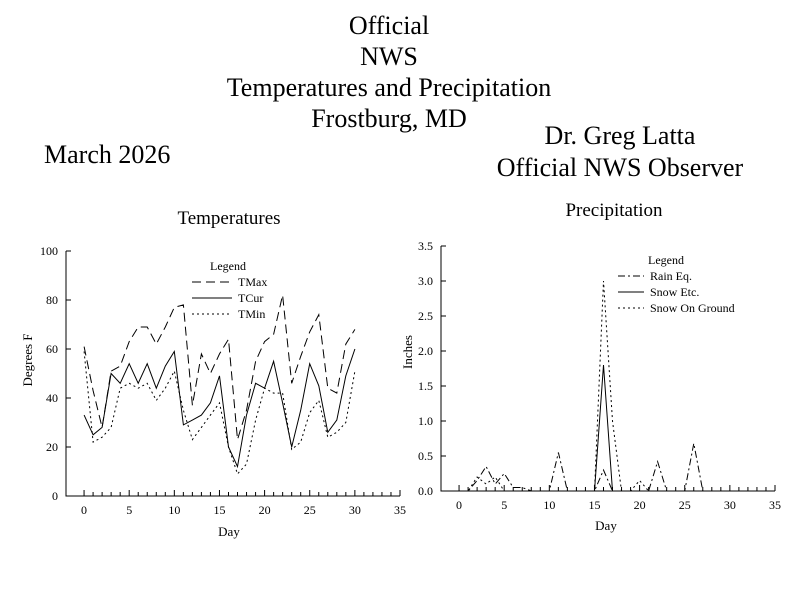  Describe the element at coordinates (389, 56) in the screenshot. I see `title-line-2: NWS` at that location.